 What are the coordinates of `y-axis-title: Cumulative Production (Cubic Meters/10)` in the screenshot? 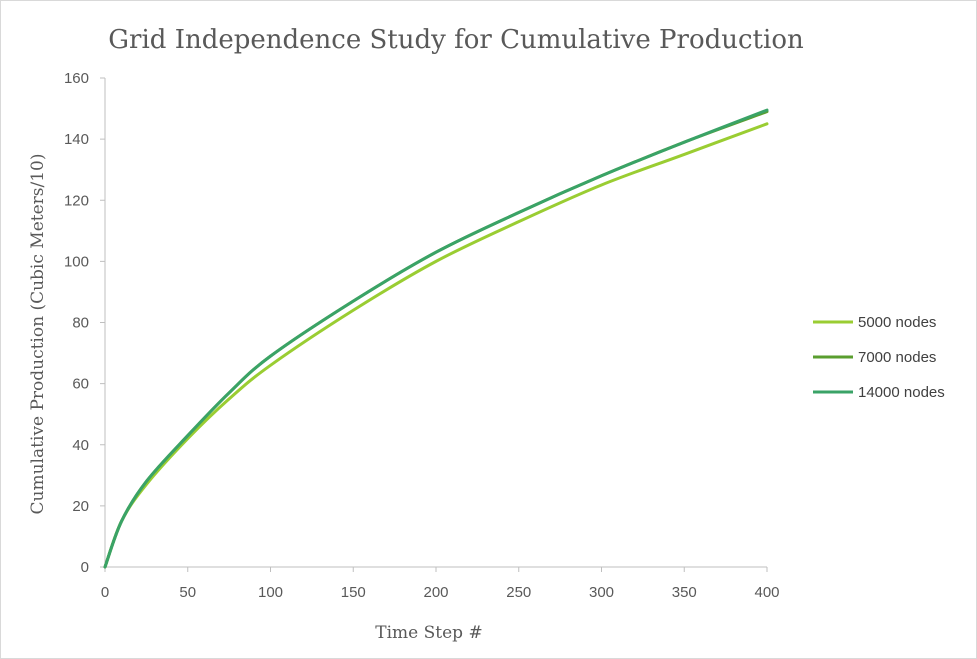 It's located at (38, 334).